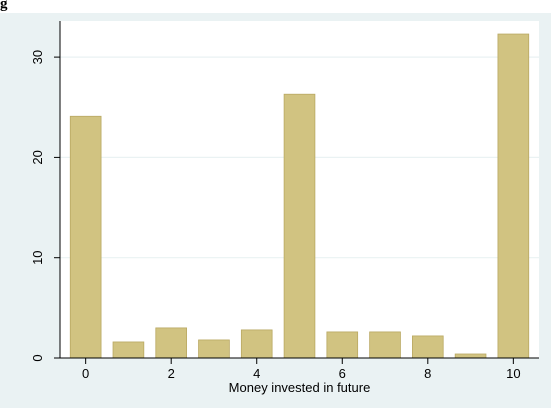 This screenshot has width=551, height=408. What do you see at coordinates (37, 357) in the screenshot?
I see `y-tick-label: 0` at bounding box center [37, 357].